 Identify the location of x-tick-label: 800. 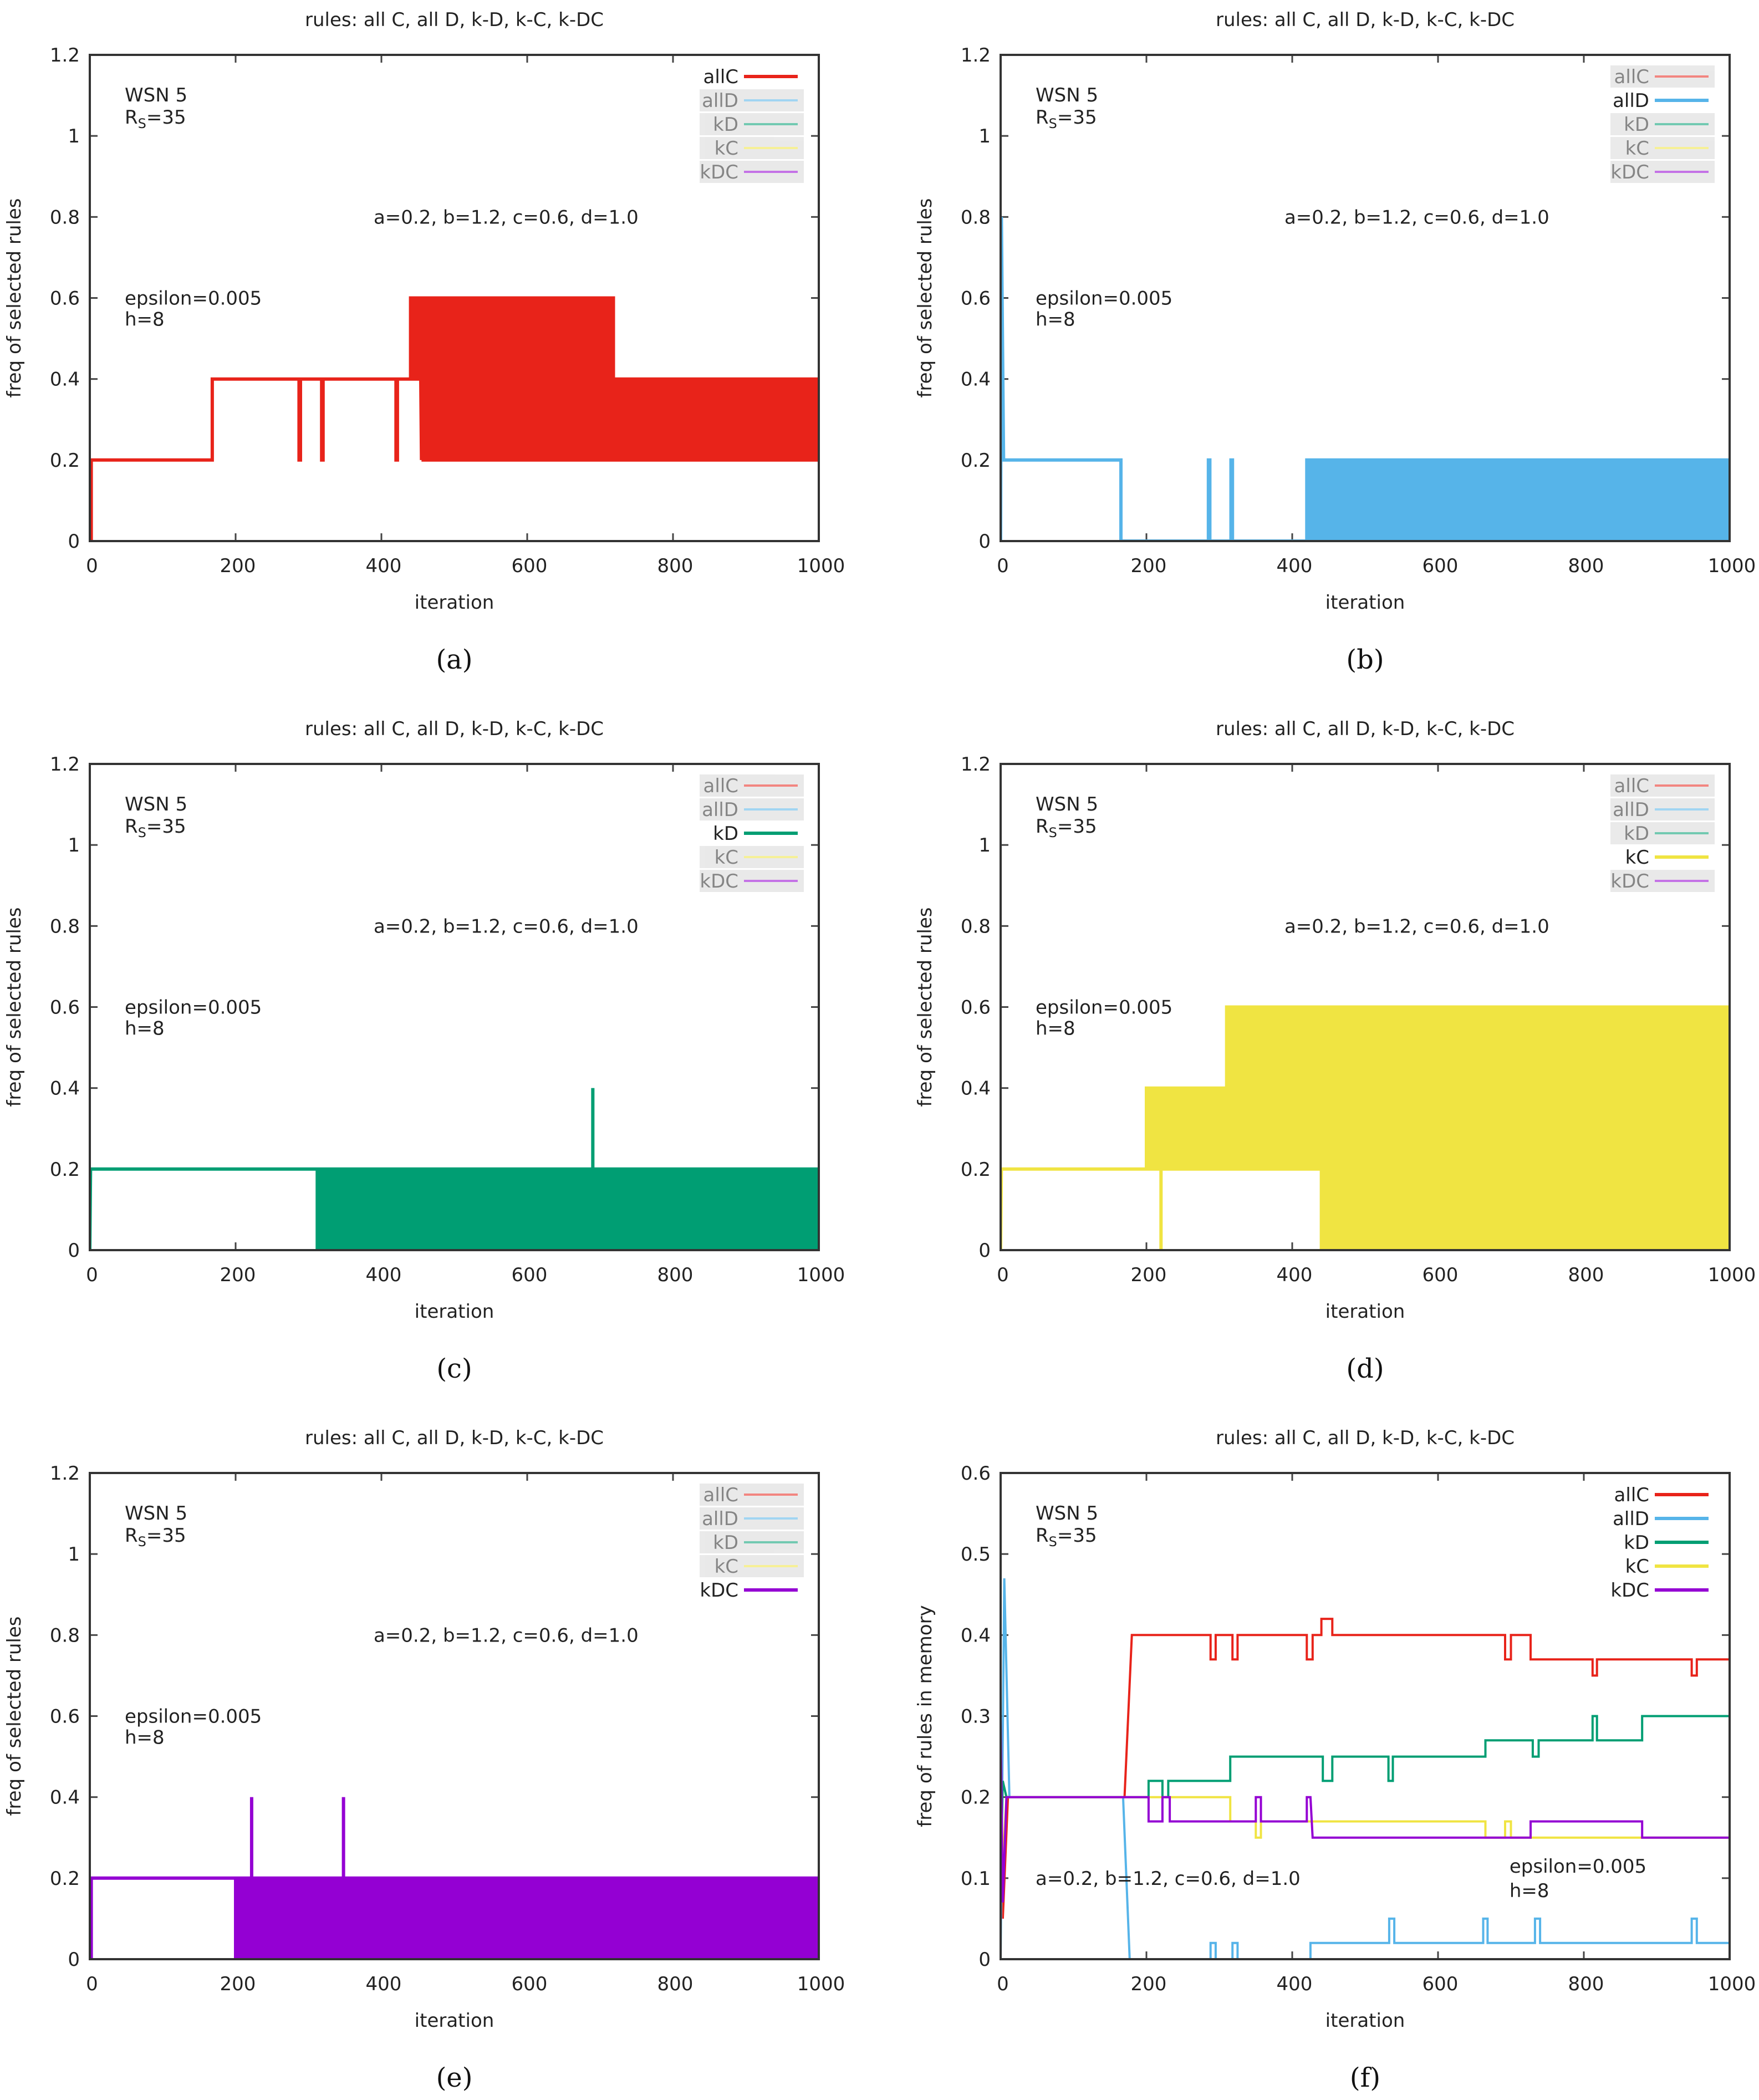
(1586, 1984).